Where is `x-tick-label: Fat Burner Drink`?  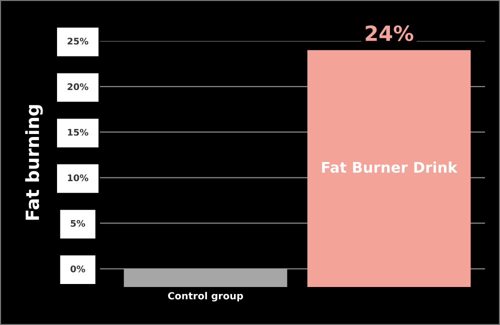 x-tick-label: Fat Burner Drink is located at coordinates (390, 167).